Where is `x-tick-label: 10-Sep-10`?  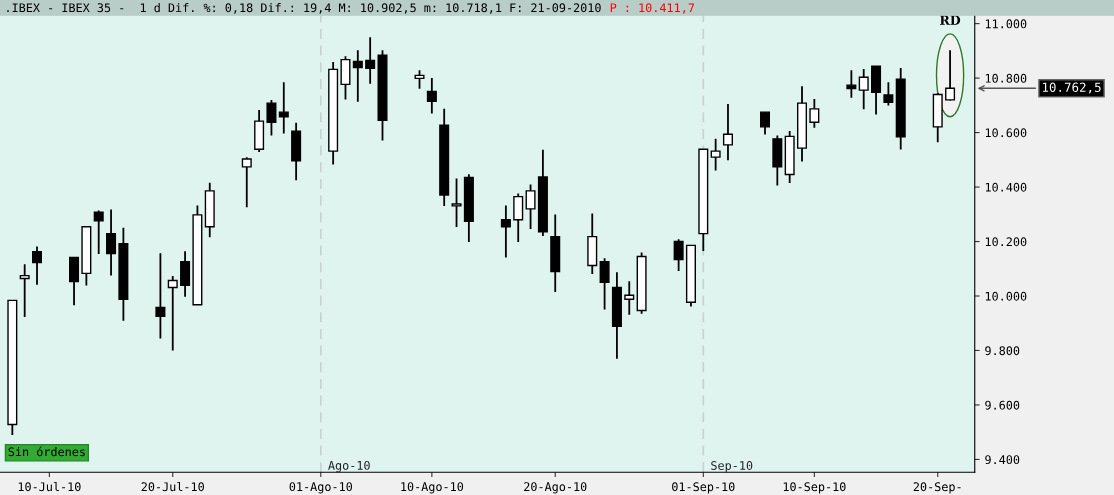 x-tick-label: 10-Sep-10 is located at coordinates (814, 488).